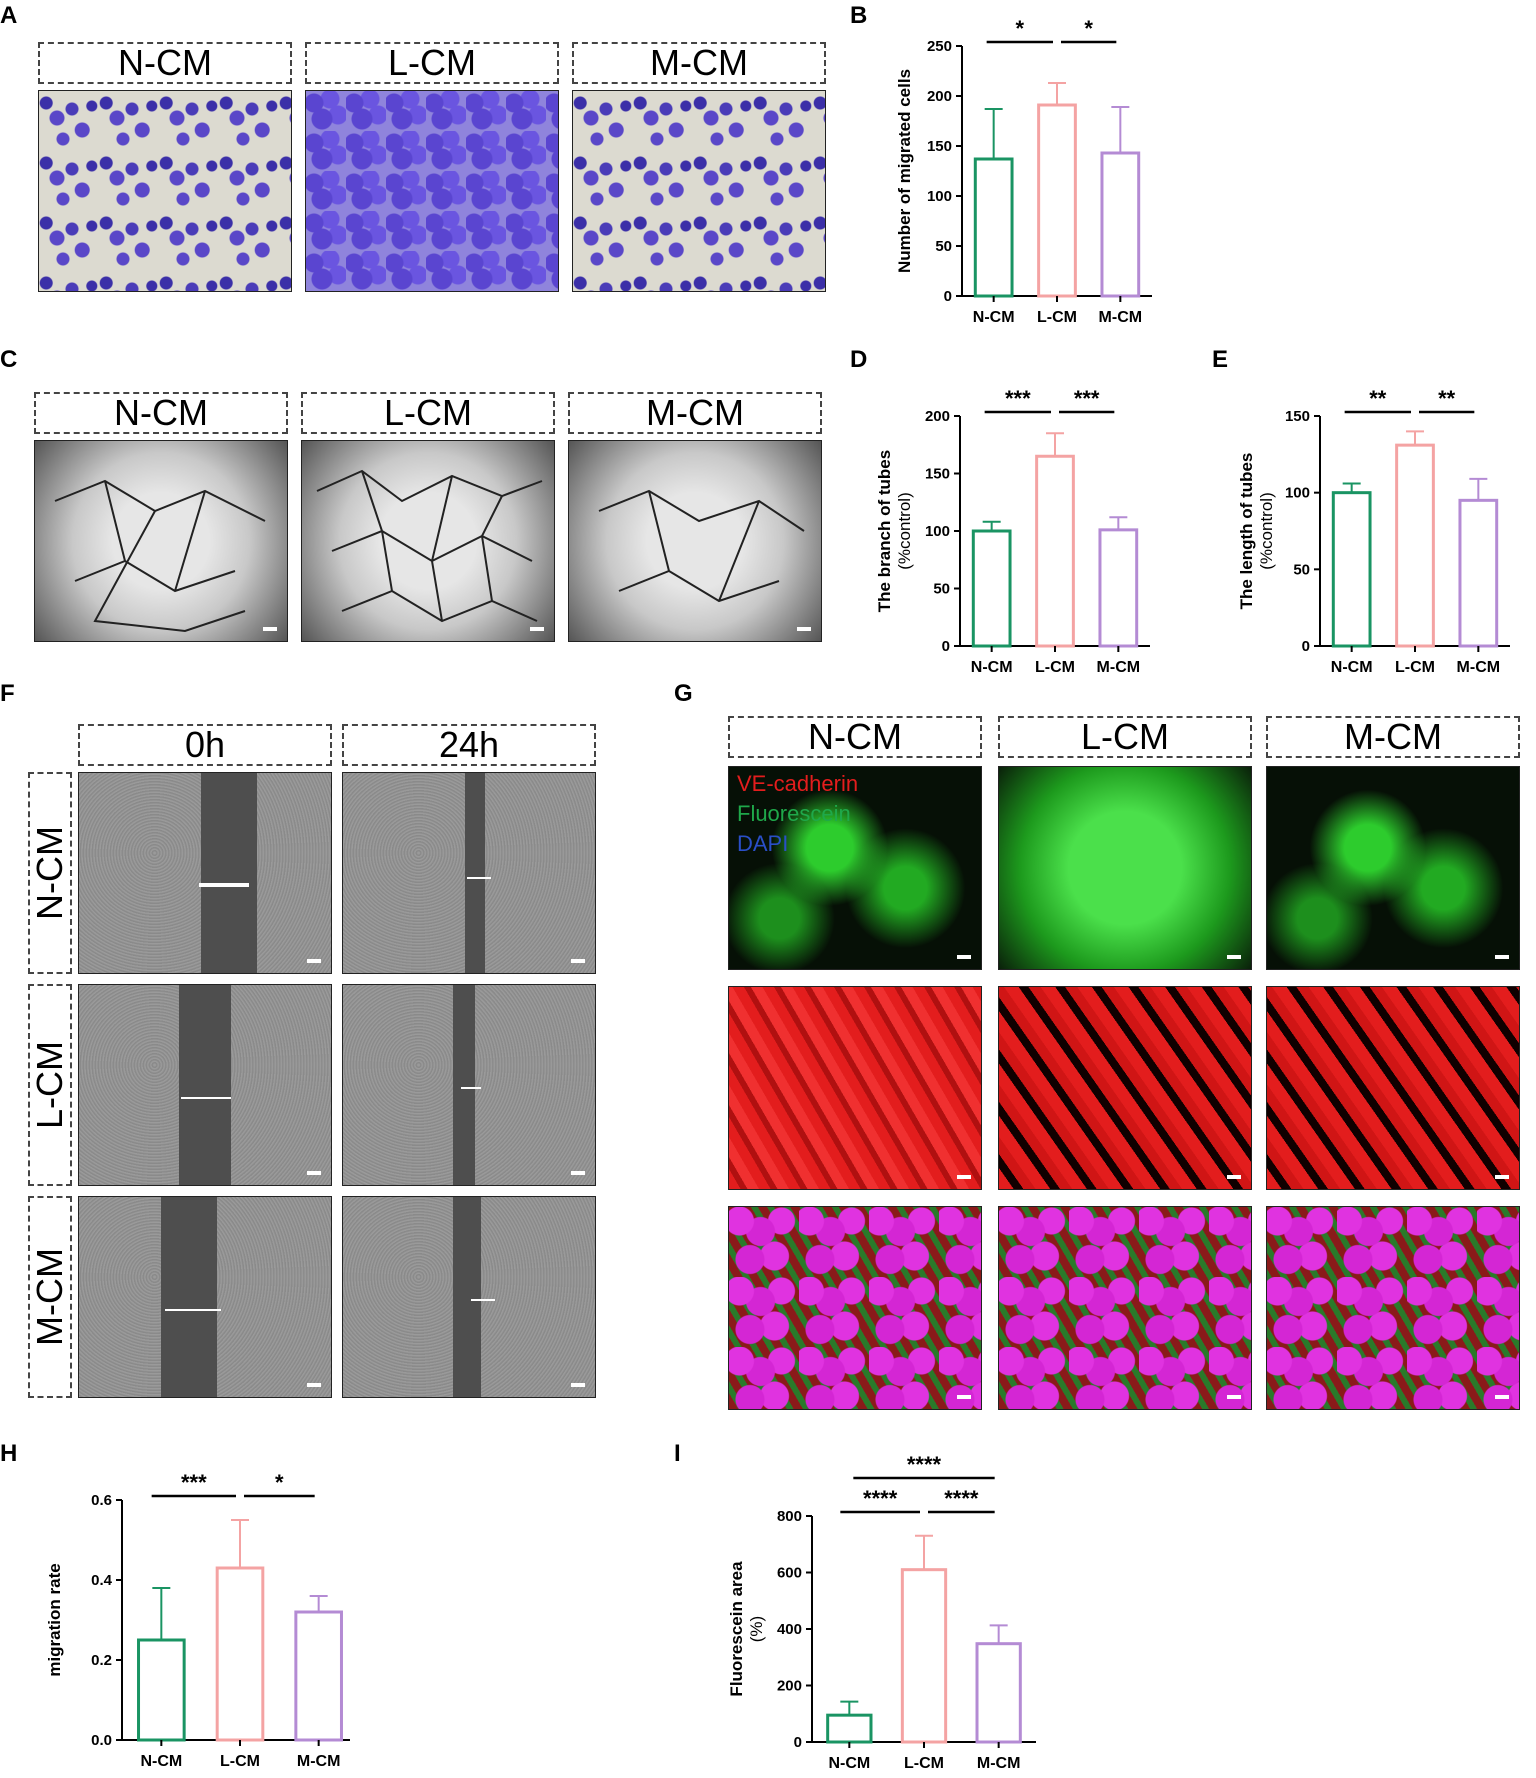 The width and height of the screenshot is (1536, 1778). What do you see at coordinates (101, 1500) in the screenshot?
I see `y-tick-label: 0.6` at bounding box center [101, 1500].